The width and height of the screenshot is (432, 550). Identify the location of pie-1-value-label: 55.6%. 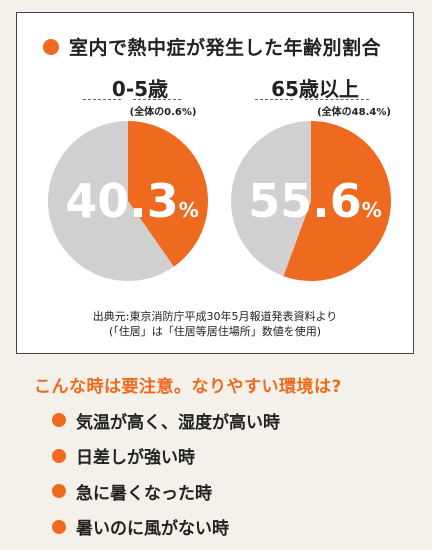
(315, 201).